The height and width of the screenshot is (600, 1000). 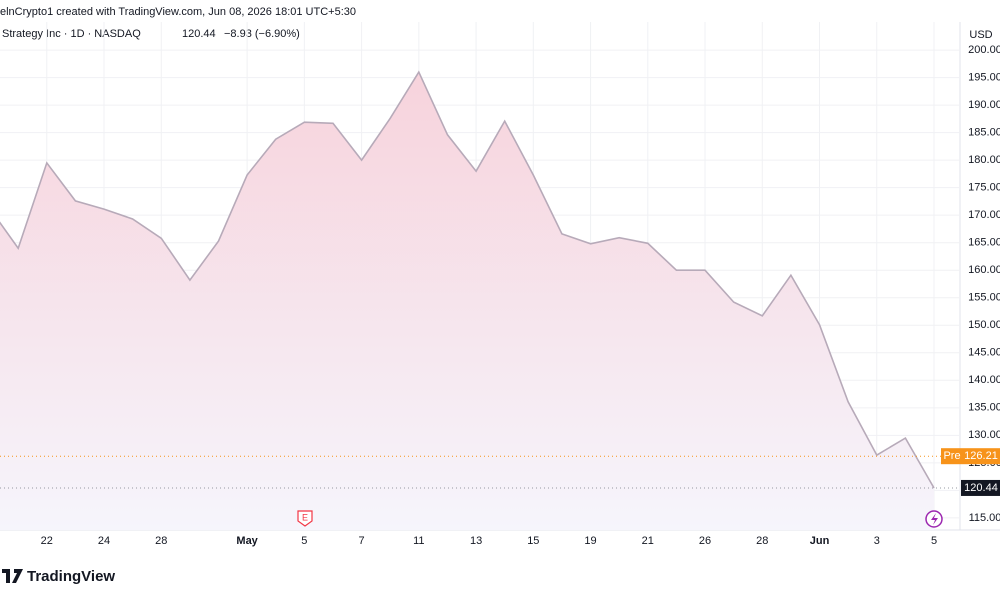 I want to click on x-tick-label: Jun, so click(x=820, y=541).